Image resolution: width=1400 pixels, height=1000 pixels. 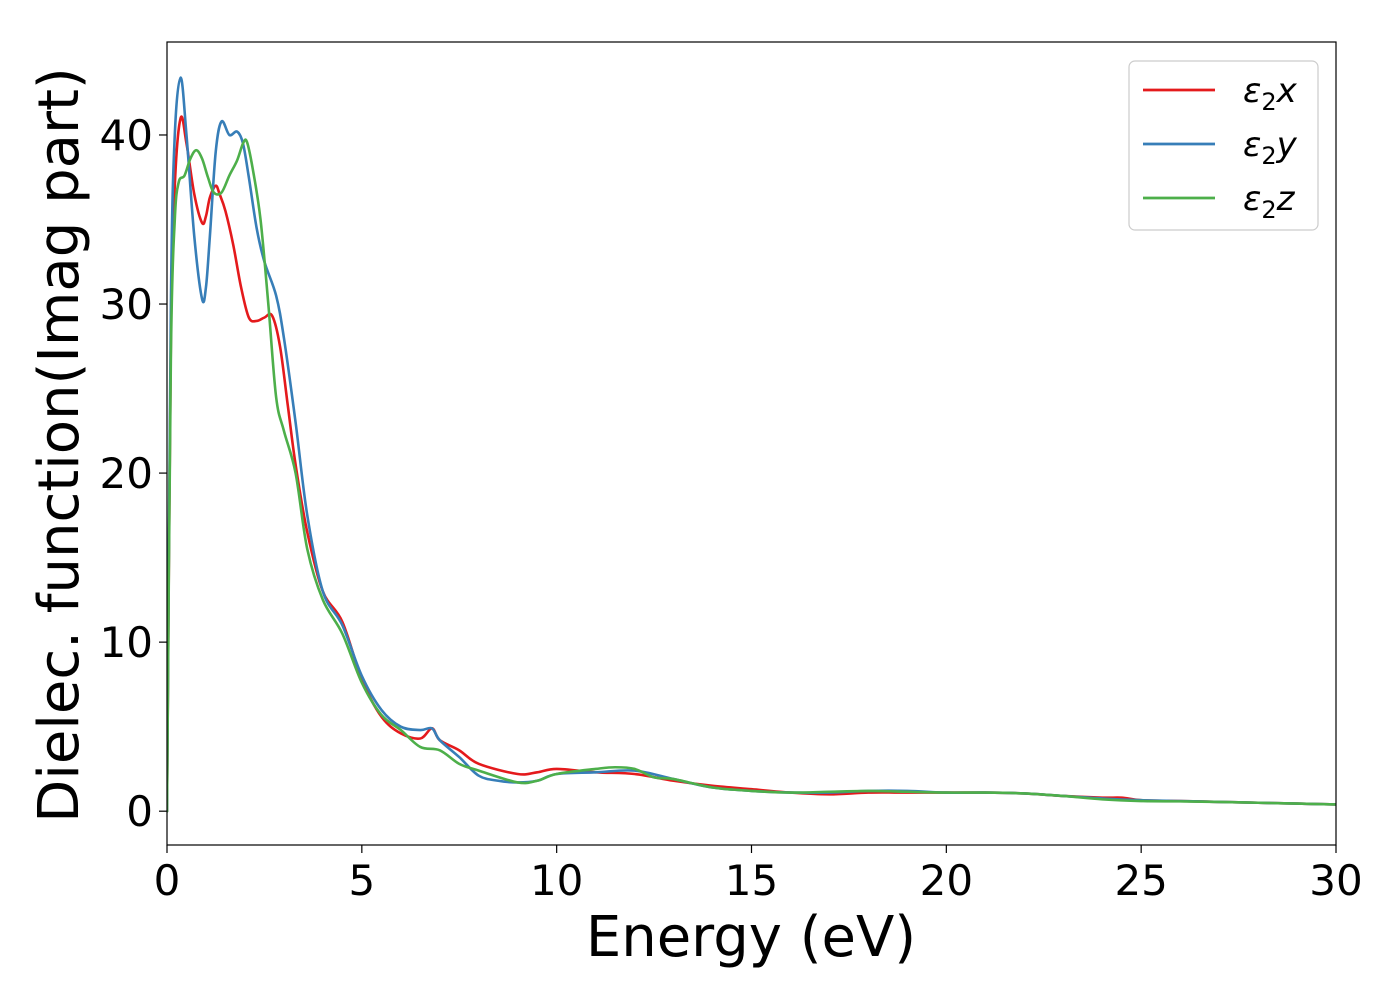 What do you see at coordinates (59, 445) in the screenshot?
I see `y-axis-title: Dielec. function(Imag part)` at bounding box center [59, 445].